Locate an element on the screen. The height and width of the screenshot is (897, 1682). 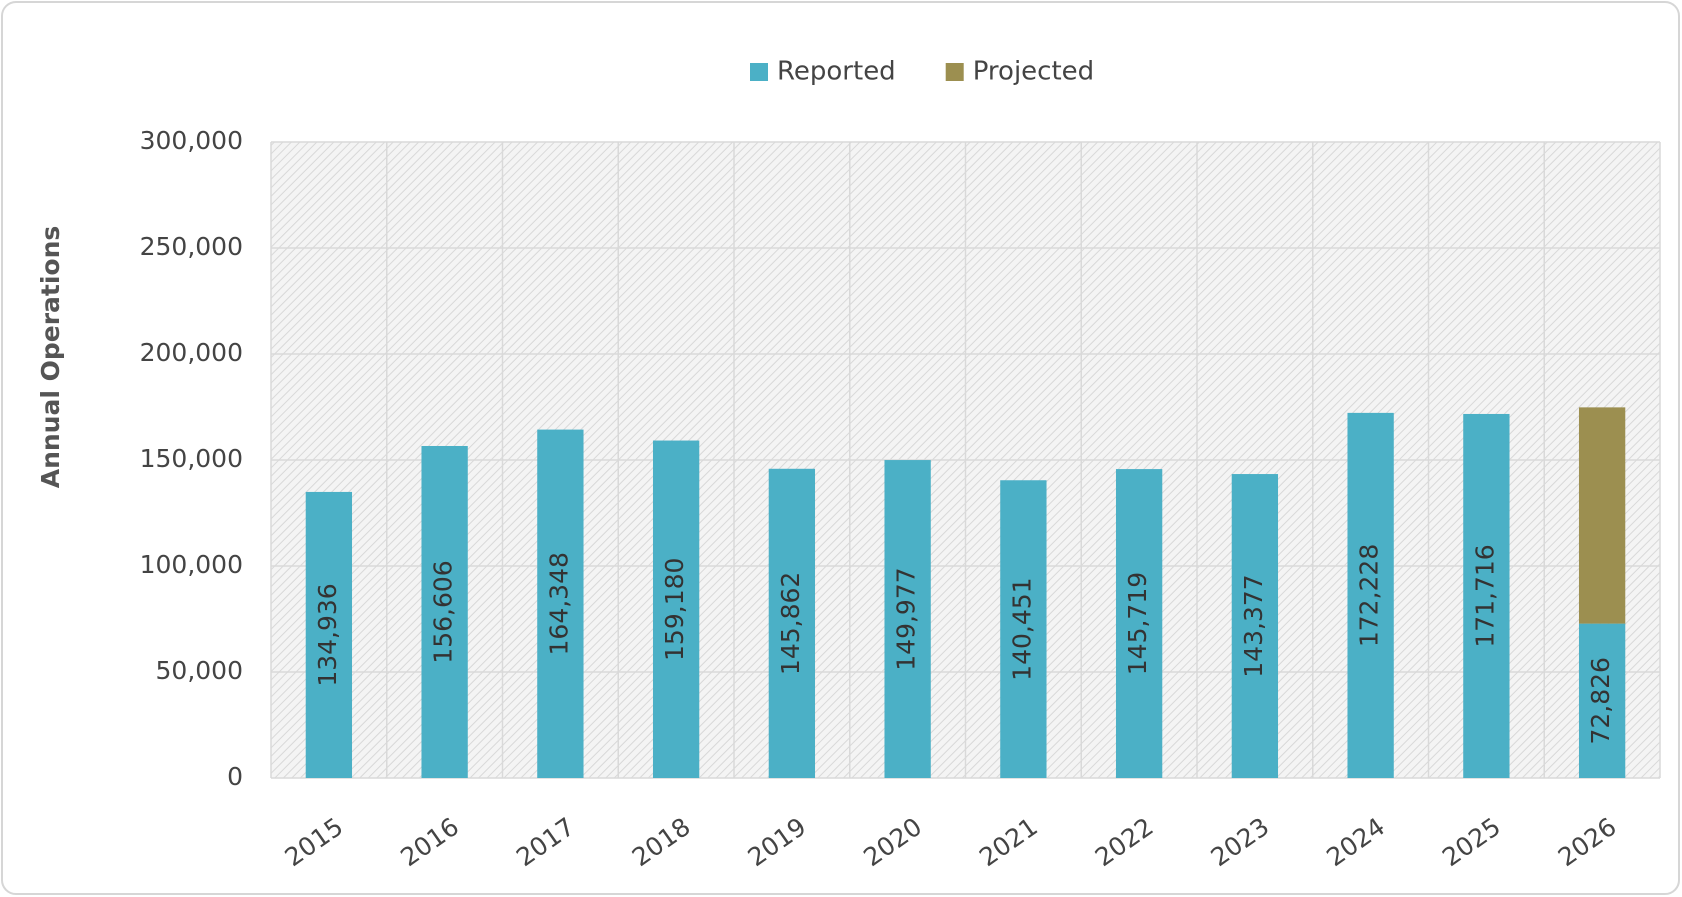
value-label: 134,936 is located at coordinates (327, 634).